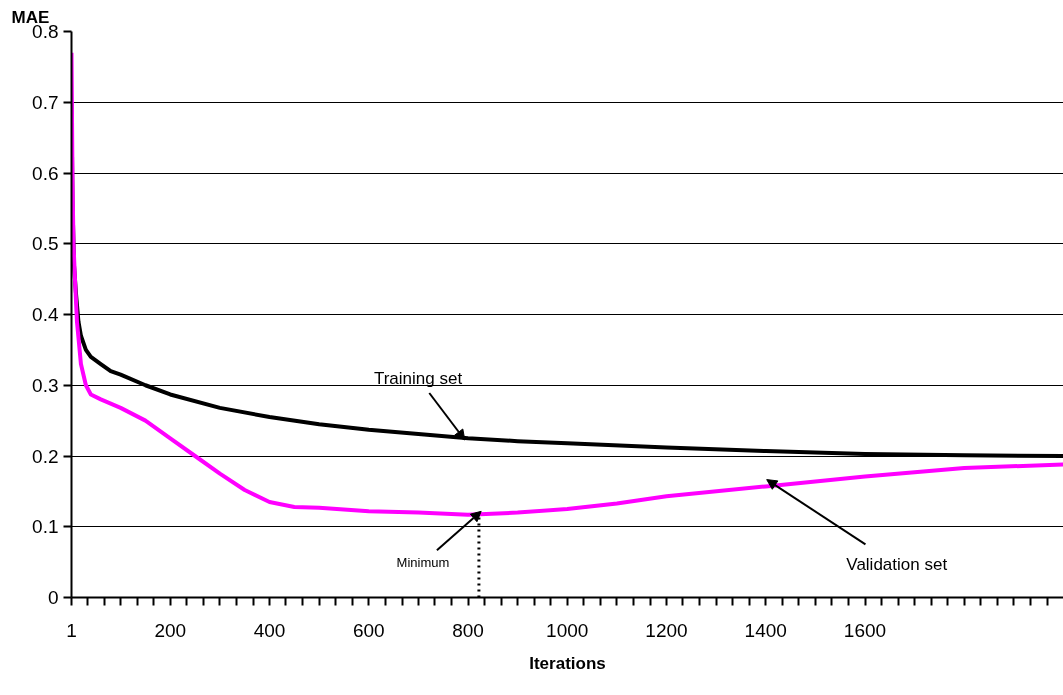  What do you see at coordinates (567, 630) in the screenshot?
I see `x-tick-label: 1000` at bounding box center [567, 630].